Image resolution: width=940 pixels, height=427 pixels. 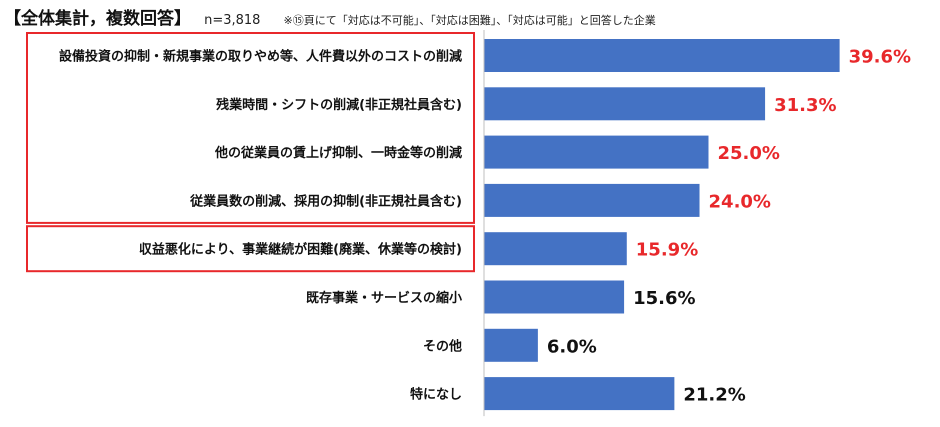 I want to click on category-label-3: 従業員数の削減、採用の抑制(非正規社員含む), so click(x=325, y=201).